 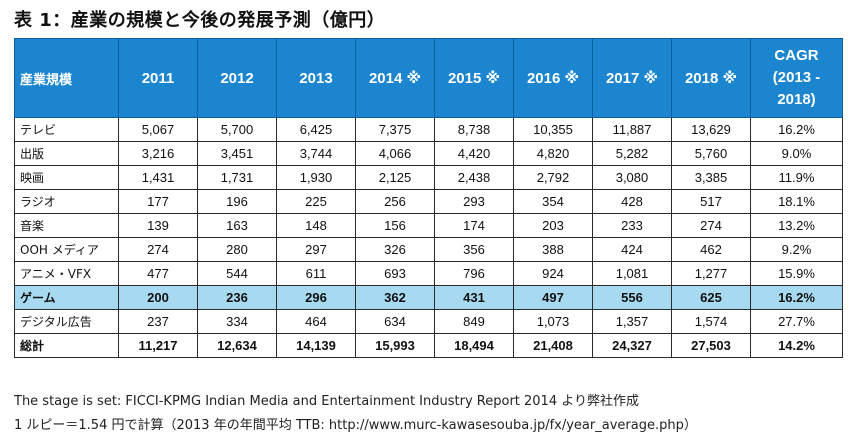 I want to click on header-year: 2013, so click(x=316, y=78).